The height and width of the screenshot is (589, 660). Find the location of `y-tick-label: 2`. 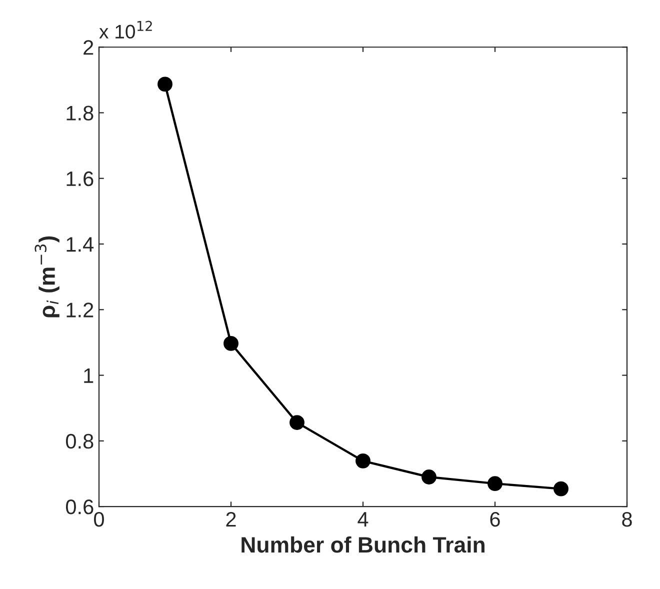

y-tick-label: 2 is located at coordinates (89, 47).